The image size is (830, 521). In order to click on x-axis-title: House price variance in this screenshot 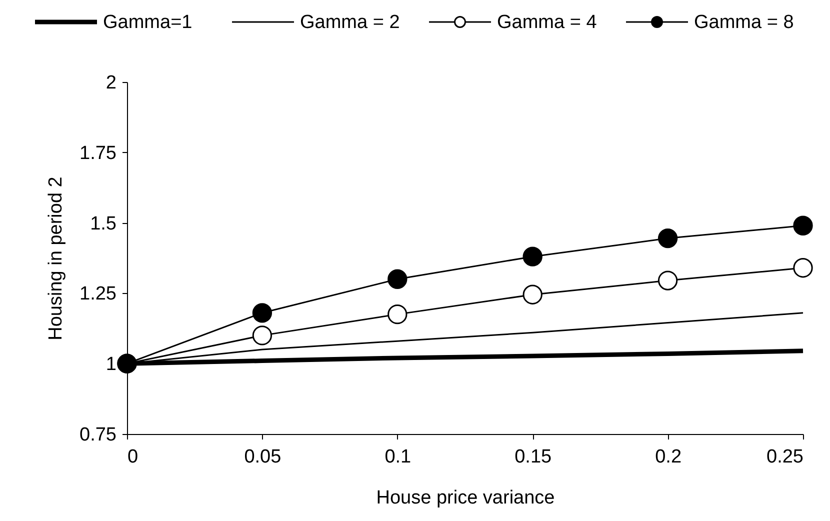, I will do `click(465, 498)`.